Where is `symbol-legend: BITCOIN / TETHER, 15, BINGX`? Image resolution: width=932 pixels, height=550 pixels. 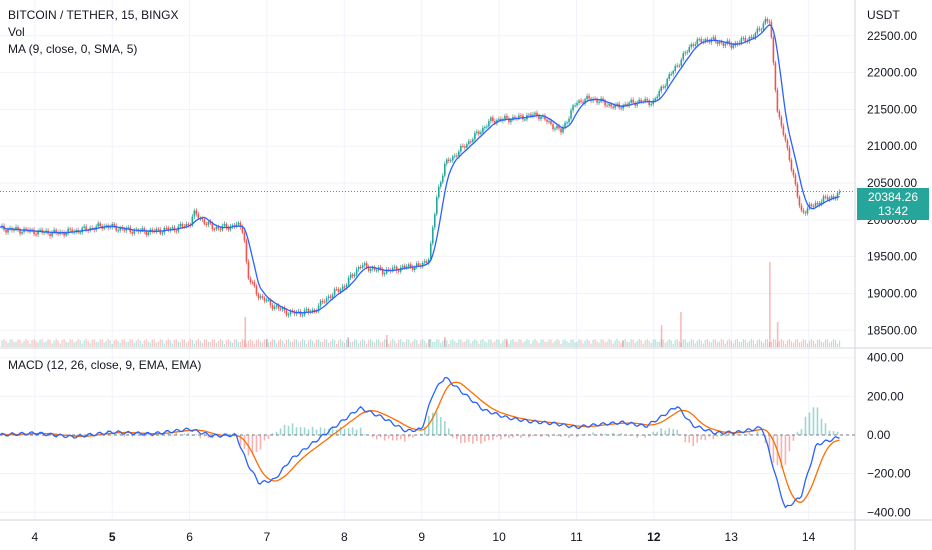 symbol-legend: BITCOIN / TETHER, 15, BINGX is located at coordinates (93, 15).